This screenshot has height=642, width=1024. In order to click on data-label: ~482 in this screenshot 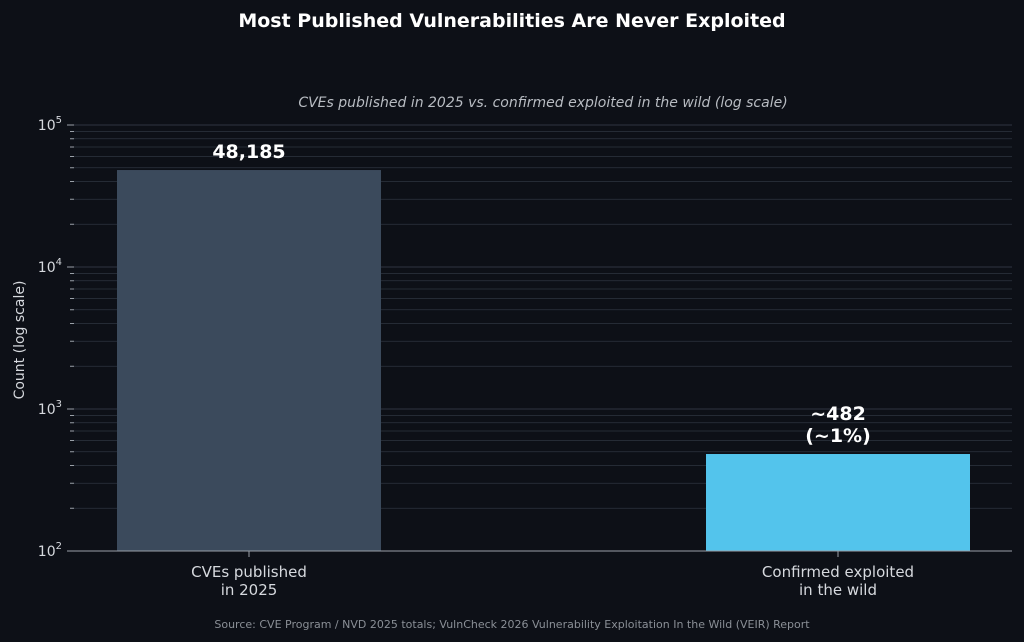, I will do `click(838, 414)`.